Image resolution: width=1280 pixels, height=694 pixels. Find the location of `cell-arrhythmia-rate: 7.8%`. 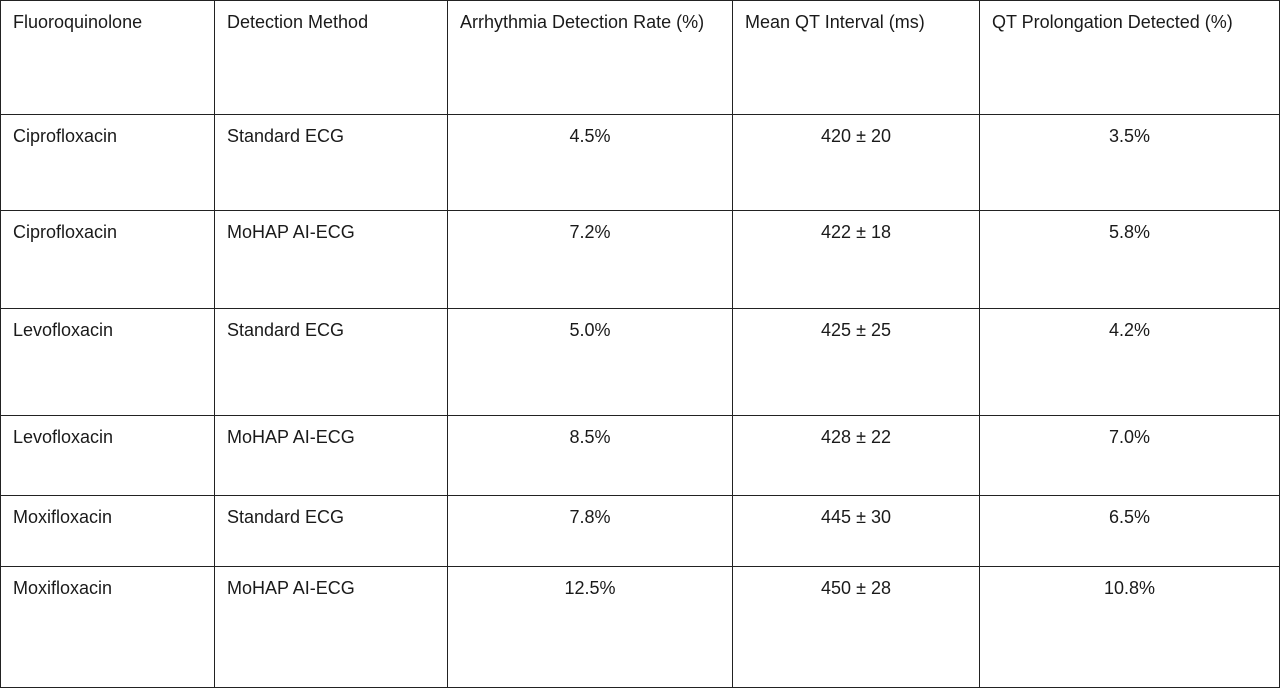

cell-arrhythmia-rate: 7.8% is located at coordinates (590, 531).